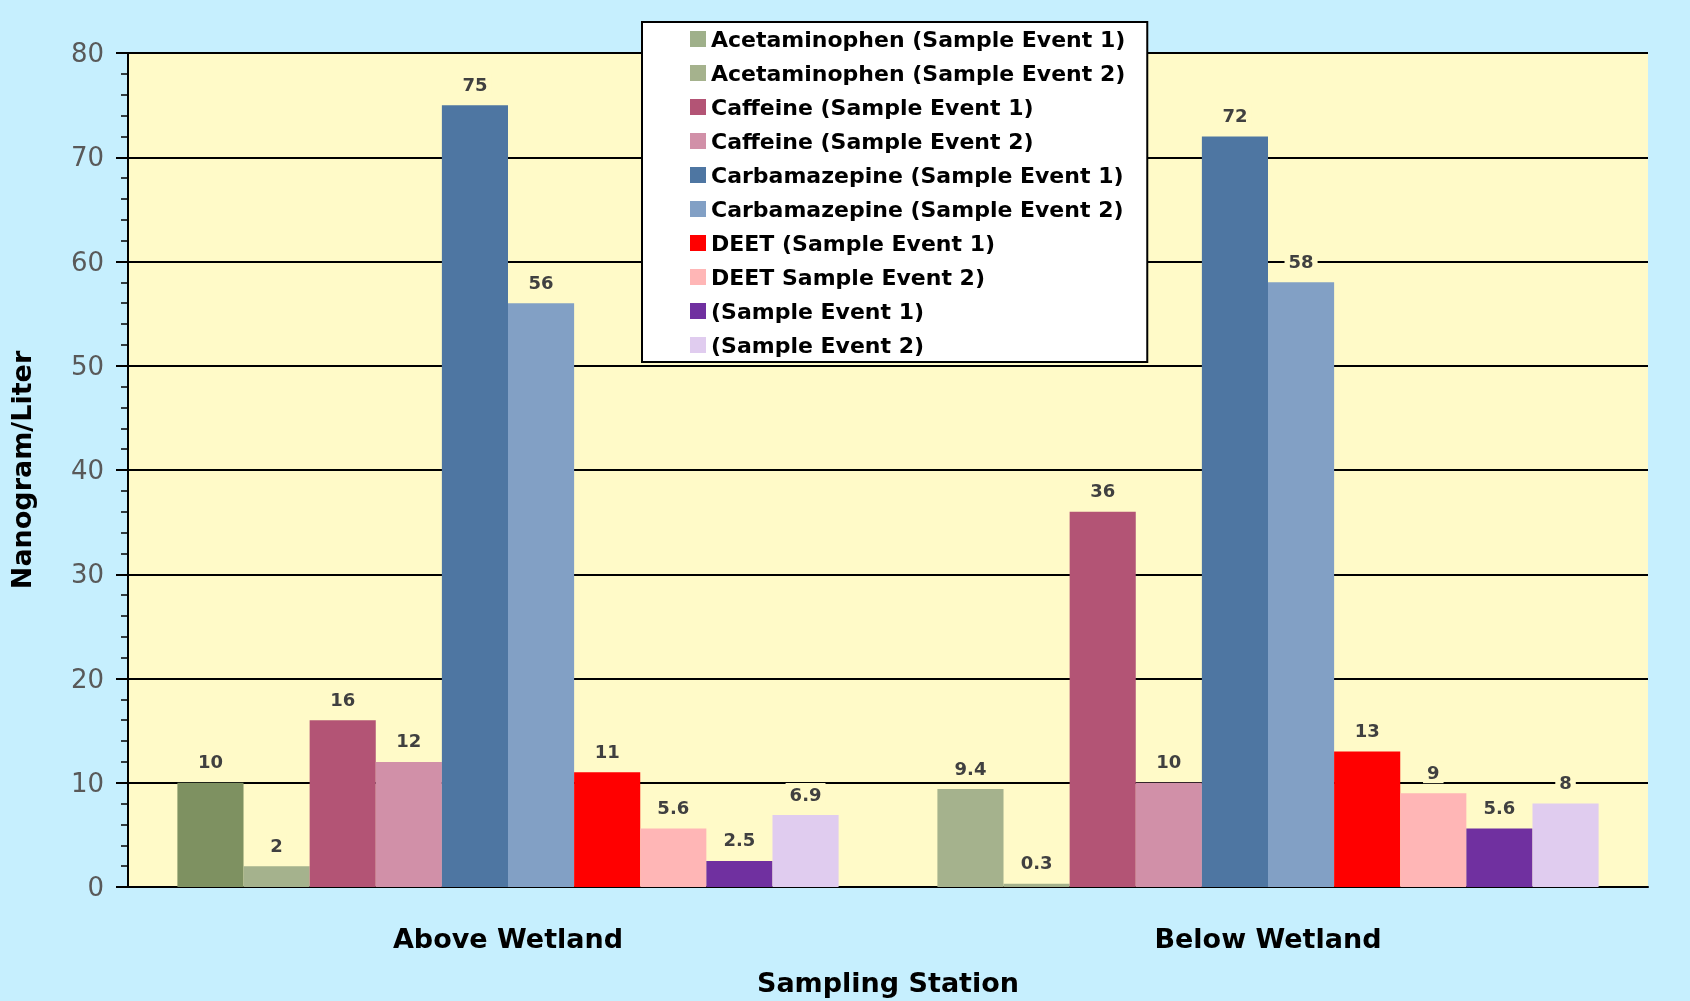 The height and width of the screenshot is (1001, 1690). Describe the element at coordinates (918, 73) in the screenshot. I see `legend-label: Acetaminophen (Sample Event 2)` at that location.